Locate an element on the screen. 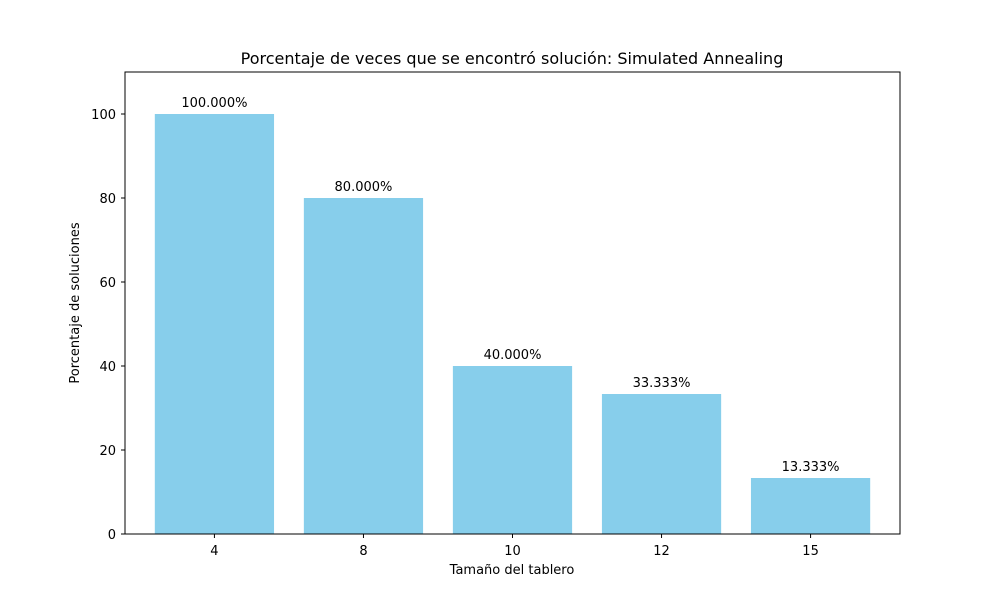  x-tick-label-10: 10 is located at coordinates (512, 551).